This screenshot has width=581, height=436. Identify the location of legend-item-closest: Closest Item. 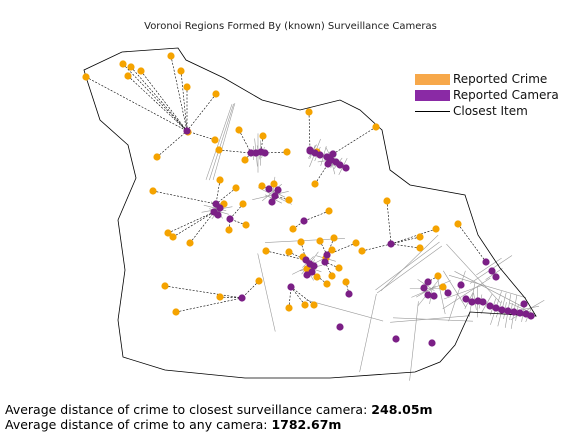
(490, 111).